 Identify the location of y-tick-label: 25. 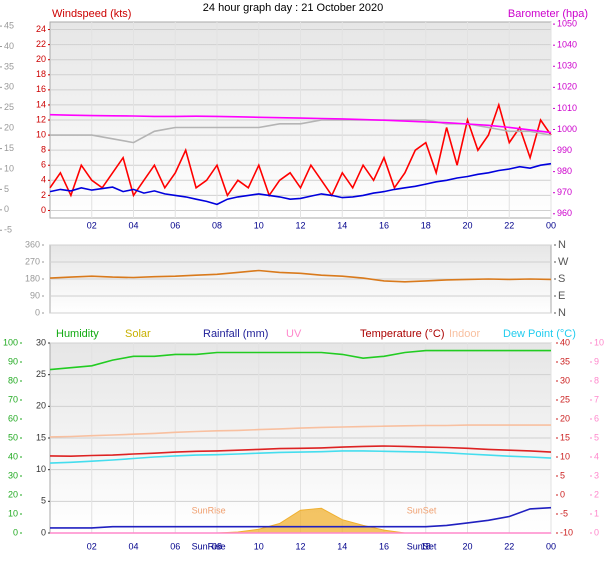
(41, 374).